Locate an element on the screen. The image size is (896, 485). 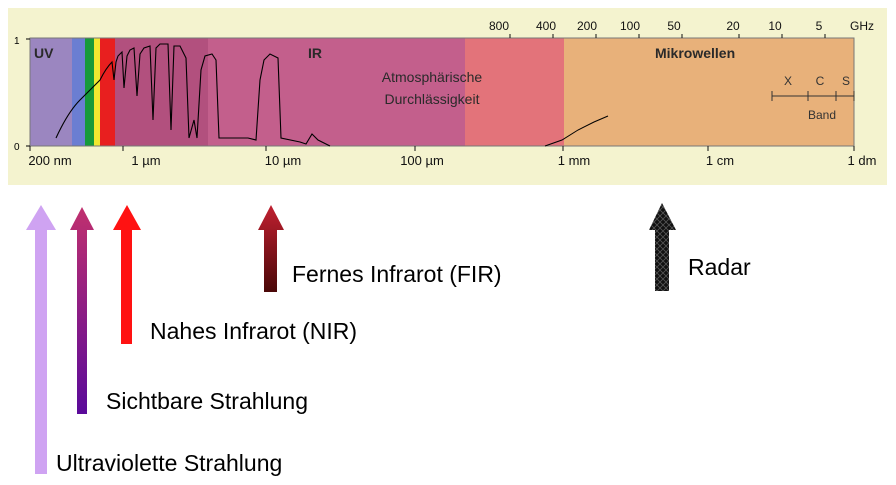
band-letter-x: X is located at coordinates (788, 81).